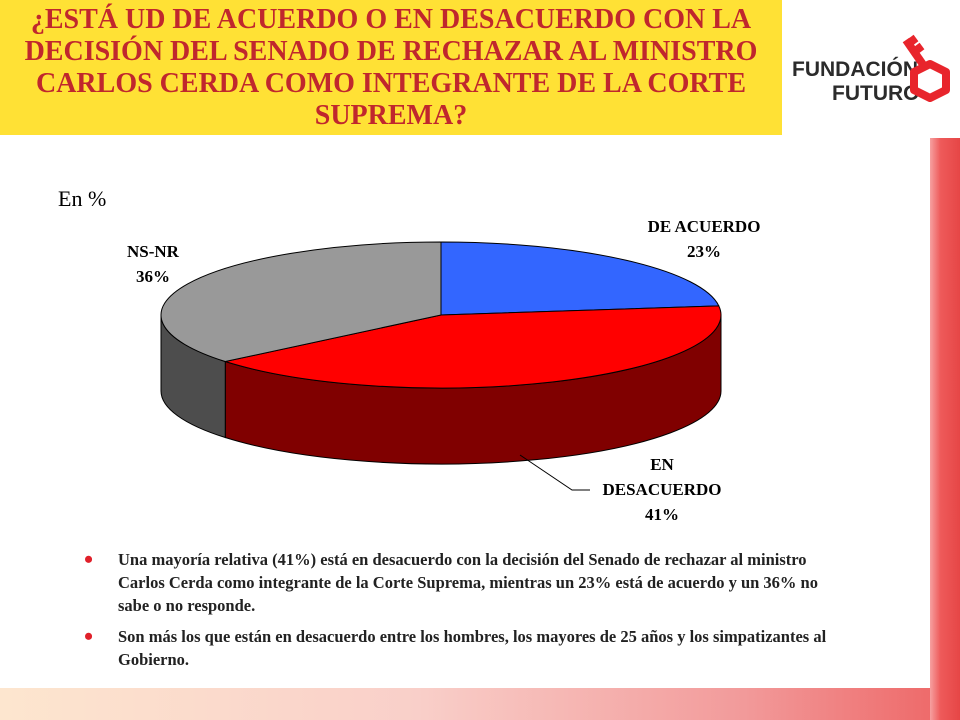 This screenshot has width=960, height=720. Describe the element at coordinates (704, 226) in the screenshot. I see `pie-slice-label: DE ACUERDO` at that location.